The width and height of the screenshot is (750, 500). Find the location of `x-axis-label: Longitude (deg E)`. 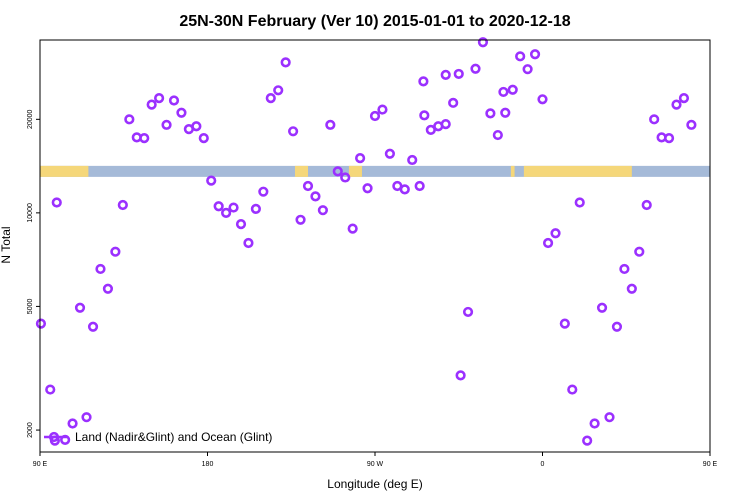

x-axis-label: Longitude (deg E) is located at coordinates (374, 484).